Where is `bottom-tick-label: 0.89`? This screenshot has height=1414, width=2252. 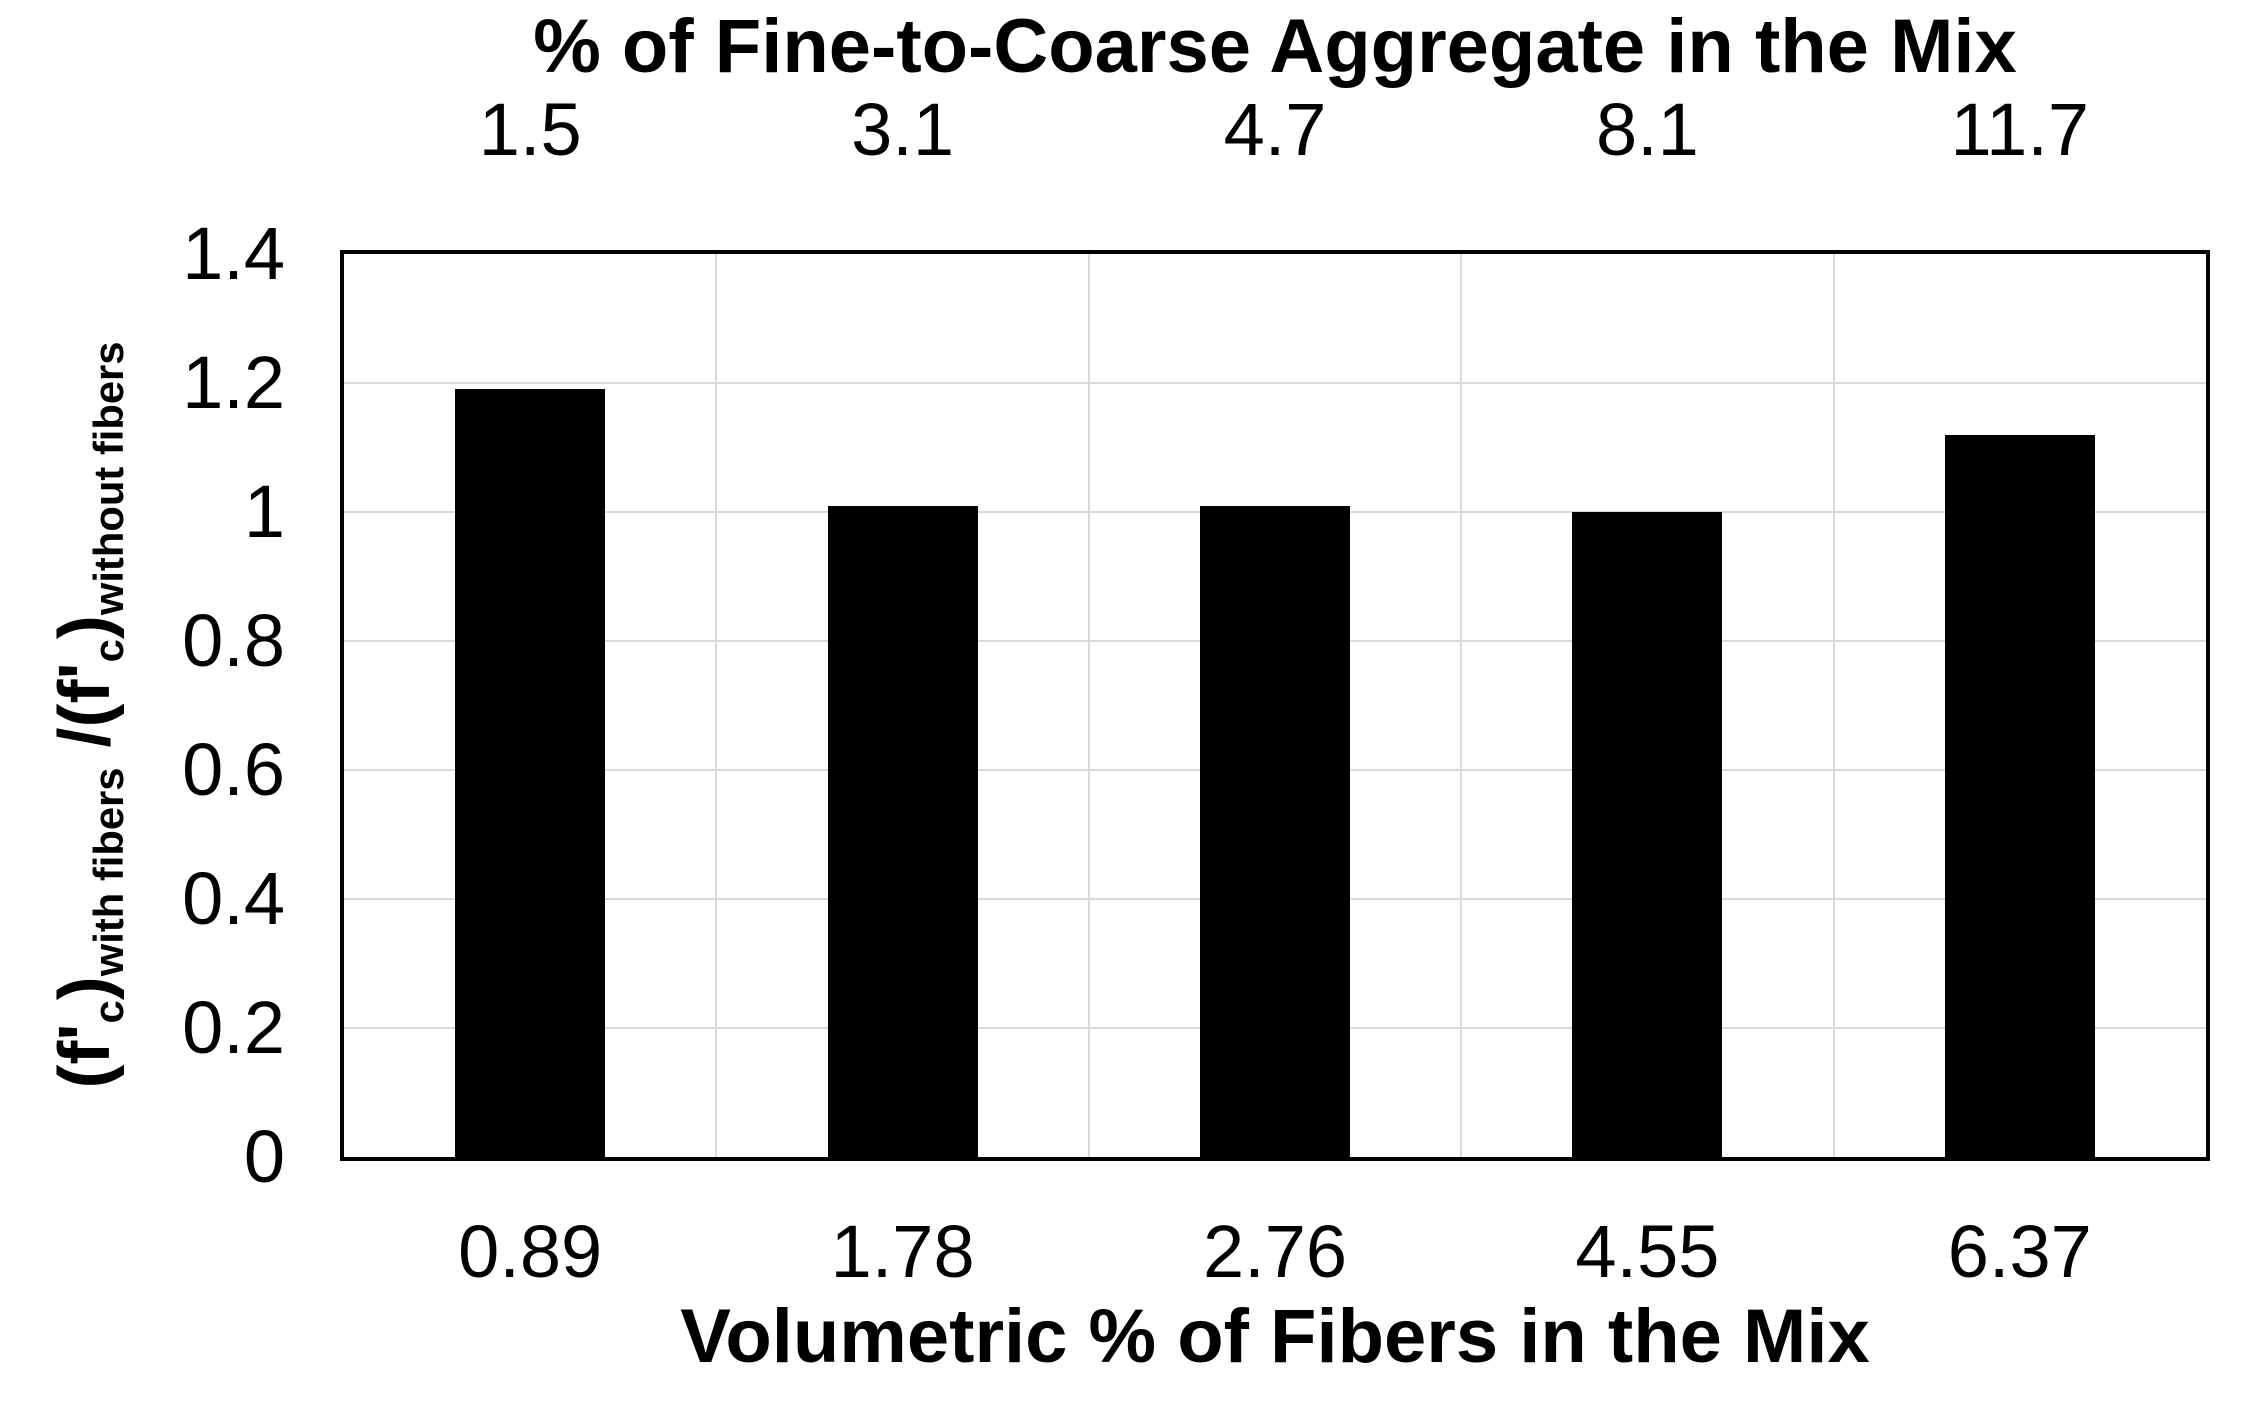 bottom-tick-label: 0.89 is located at coordinates (530, 1251).